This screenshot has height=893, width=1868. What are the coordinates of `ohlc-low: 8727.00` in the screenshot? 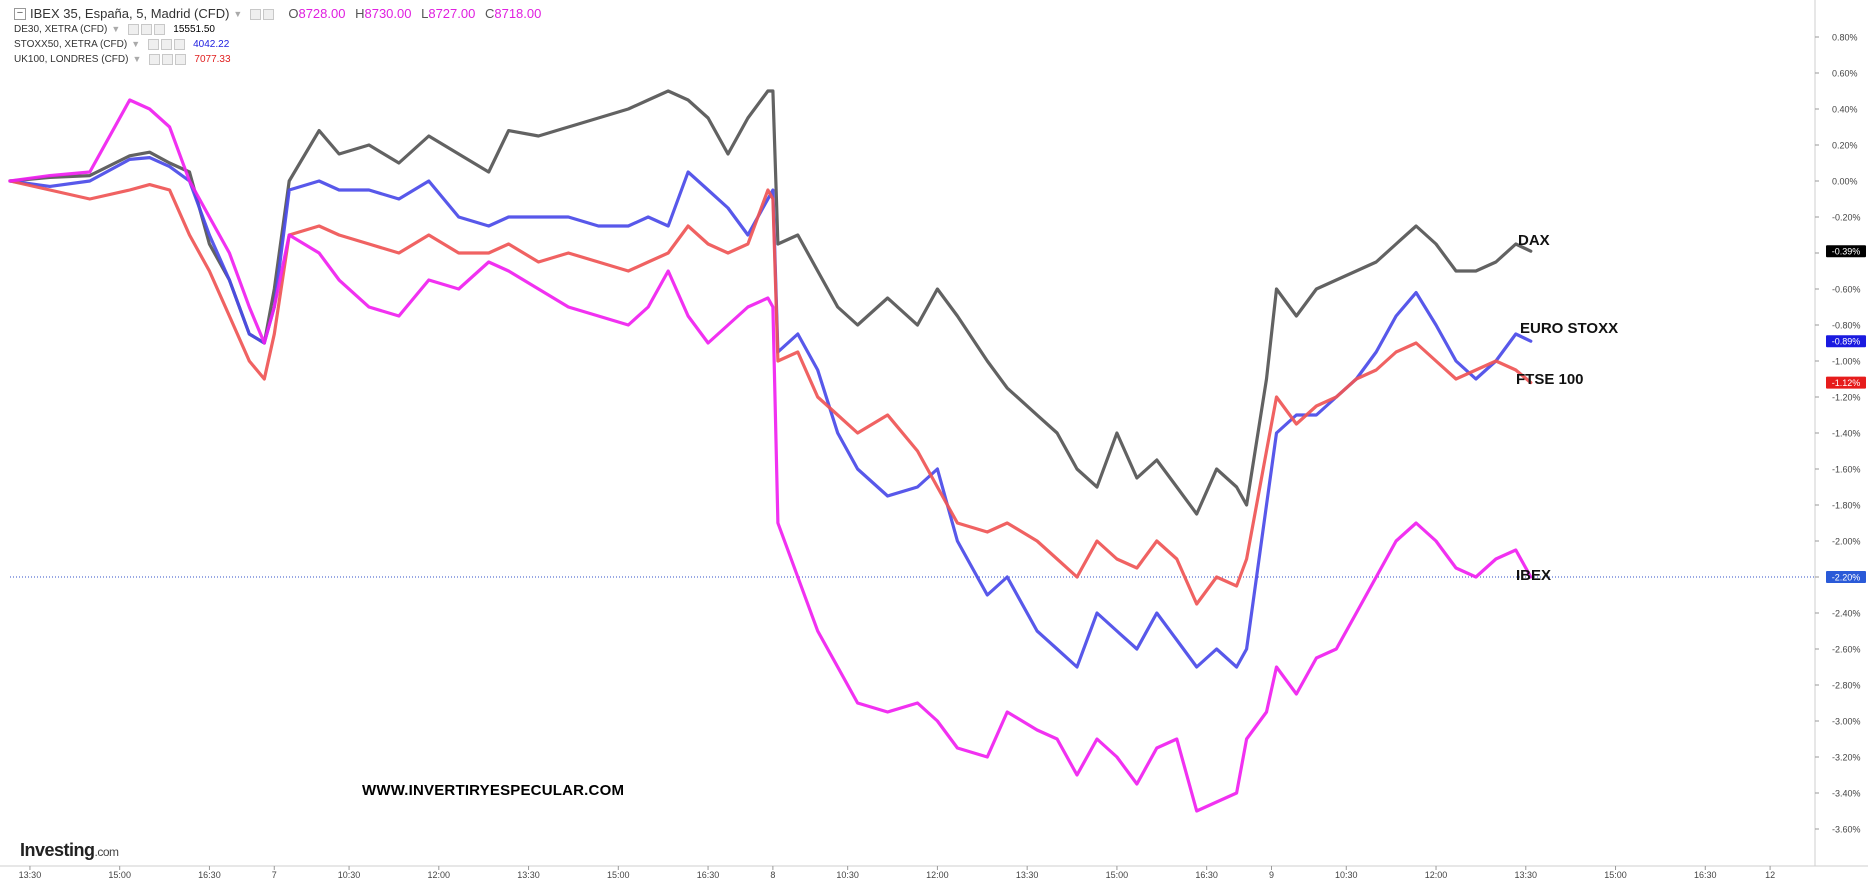 It's located at (451, 13).